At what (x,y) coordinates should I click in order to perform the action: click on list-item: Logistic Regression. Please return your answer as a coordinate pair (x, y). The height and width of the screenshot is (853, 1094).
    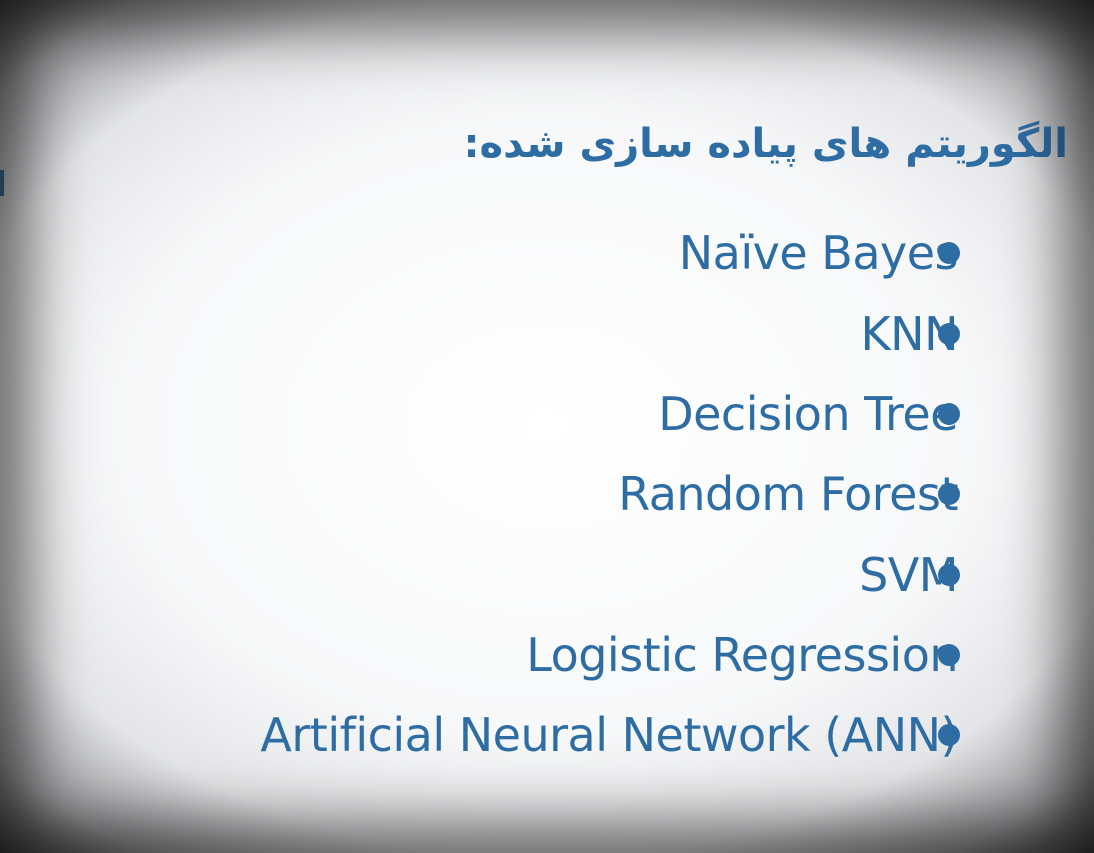
    Looking at the image, I should click on (742, 655).